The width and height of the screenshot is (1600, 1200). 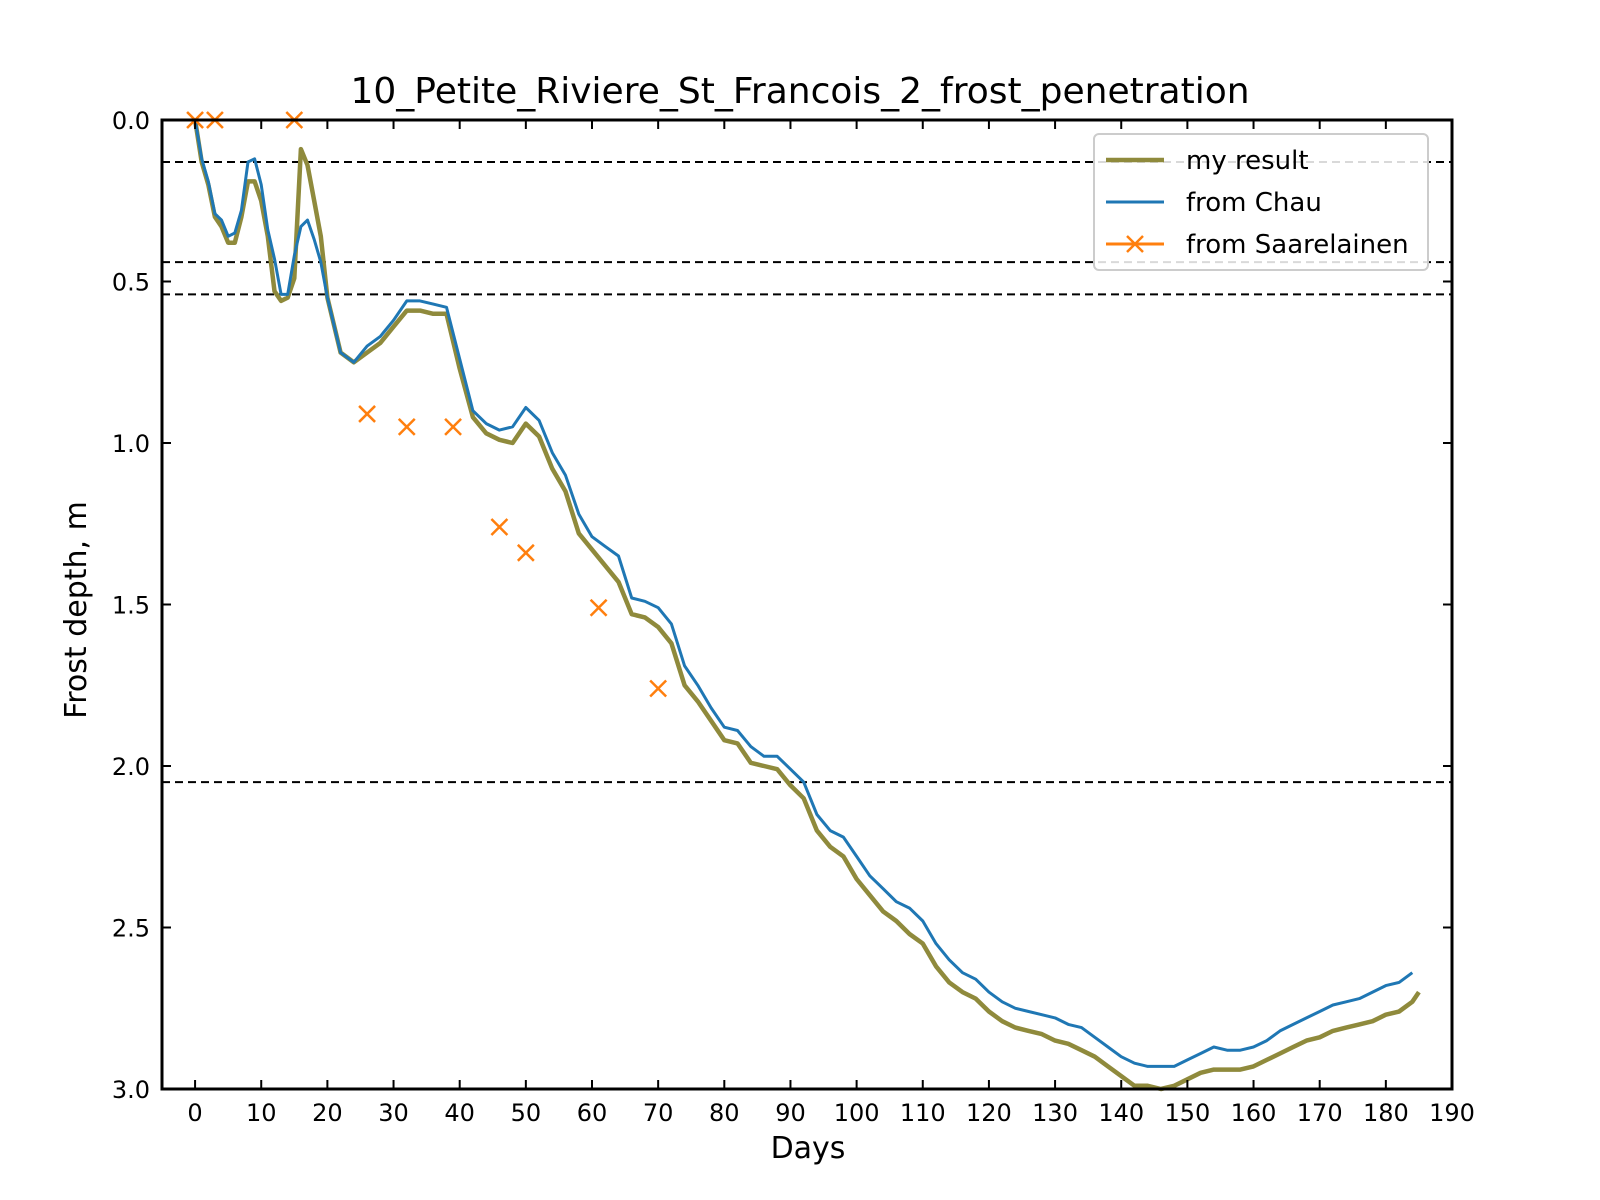 What do you see at coordinates (923, 1113) in the screenshot?
I see `x-tick-label: 110` at bounding box center [923, 1113].